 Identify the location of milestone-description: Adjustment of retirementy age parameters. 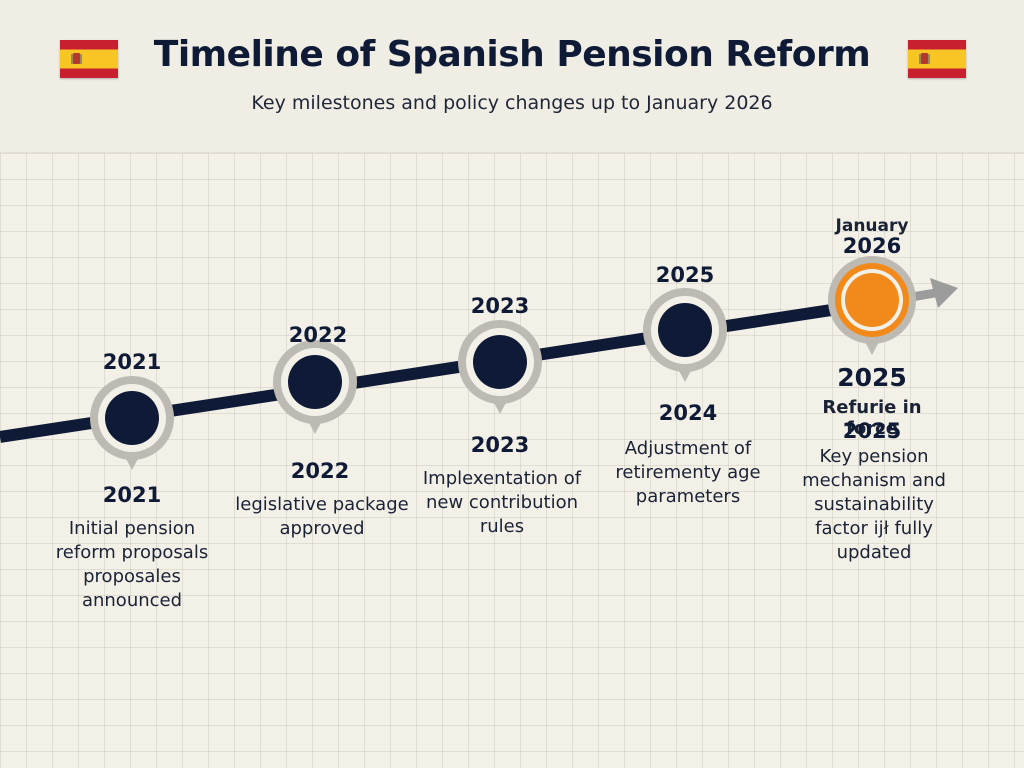
(688, 472).